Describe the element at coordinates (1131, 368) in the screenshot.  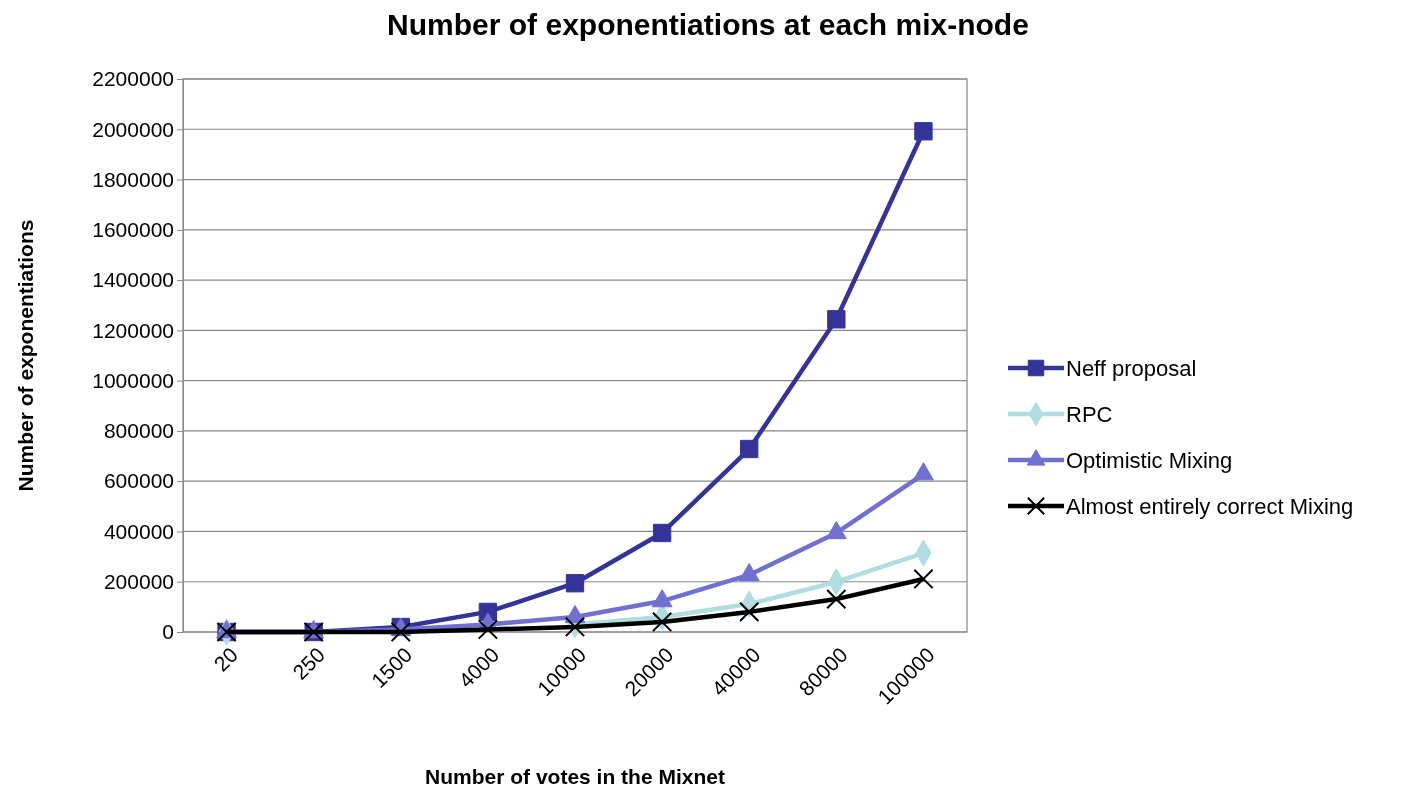
I see `legend-label: Neff proposal` at that location.